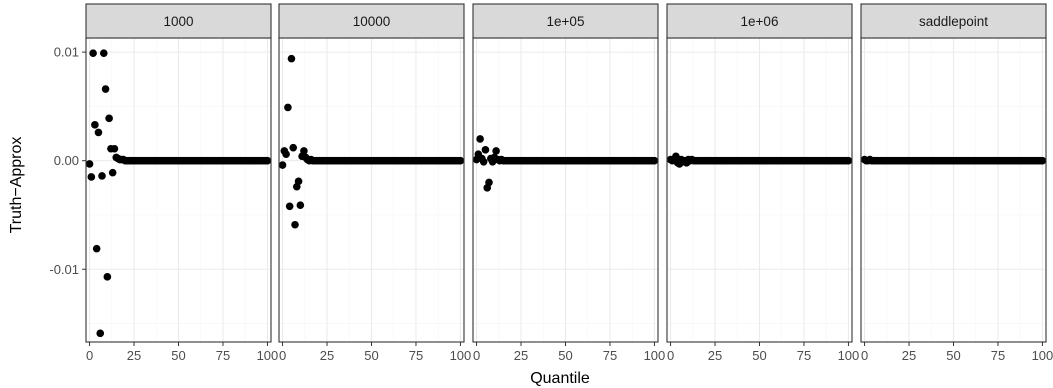 The height and width of the screenshot is (388, 1053). I want to click on facet-strip-label: 1e+05, so click(566, 21).